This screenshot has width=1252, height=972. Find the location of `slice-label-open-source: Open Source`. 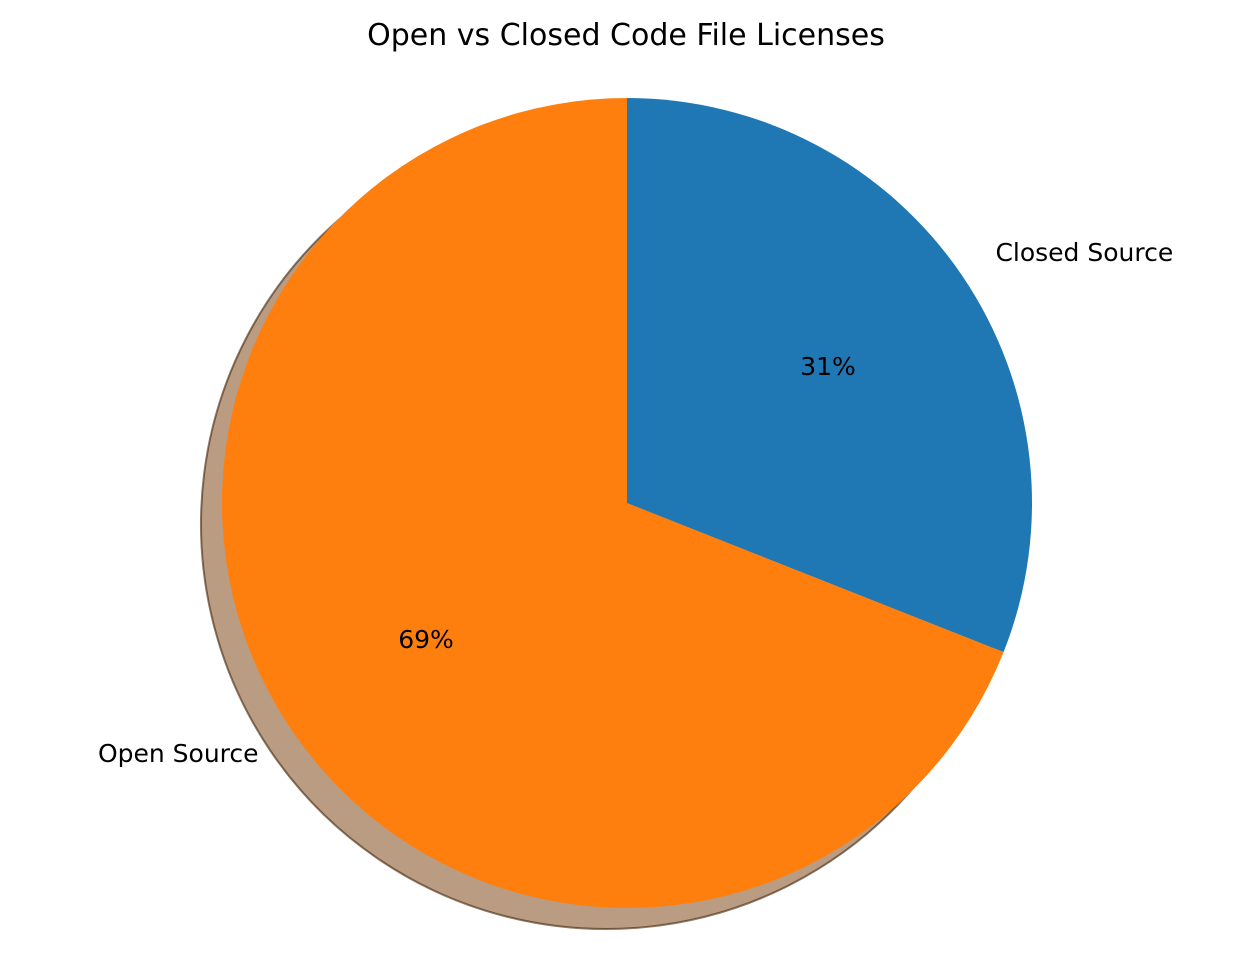

slice-label-open-source: Open Source is located at coordinates (178, 753).